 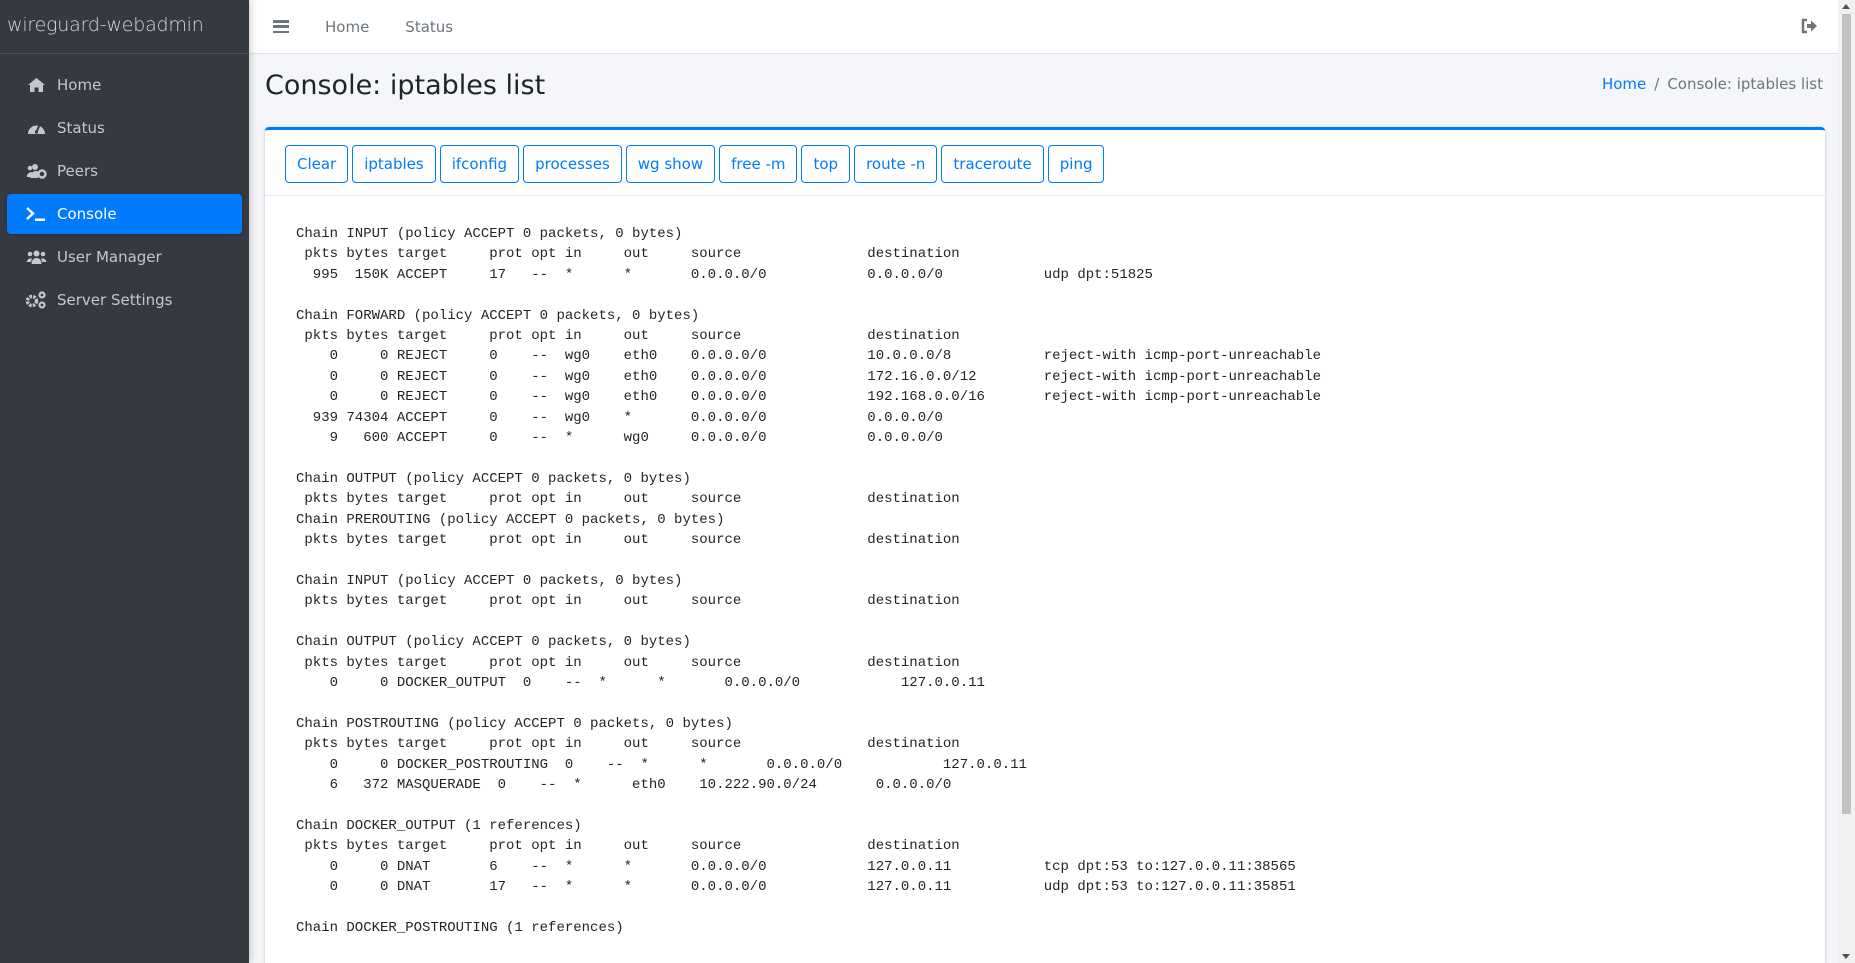 I want to click on route-n-button: route -n, so click(x=896, y=164).